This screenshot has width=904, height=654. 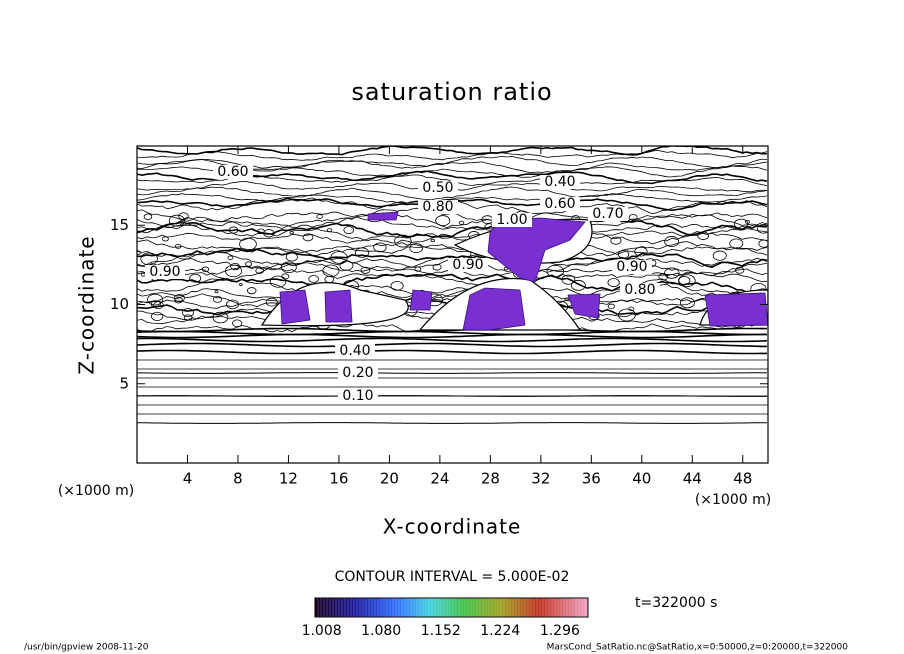 I want to click on y-tick-label: 10, so click(x=119, y=304).